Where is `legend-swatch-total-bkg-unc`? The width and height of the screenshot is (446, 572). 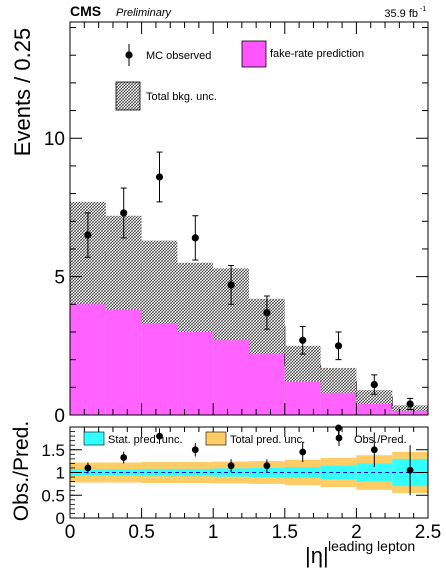 legend-swatch-total-bkg-unc is located at coordinates (128, 96).